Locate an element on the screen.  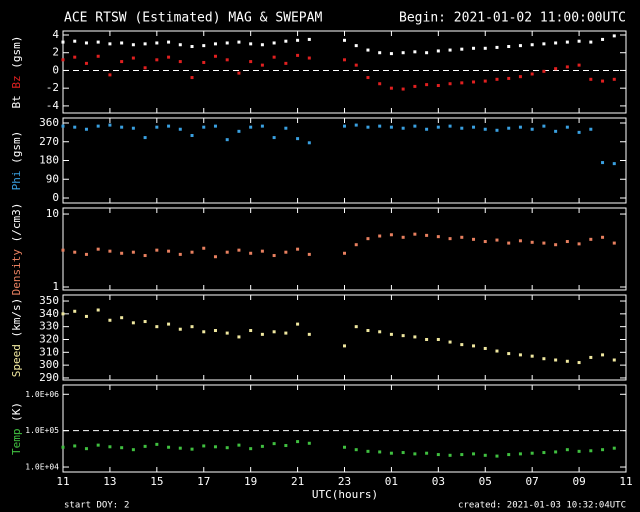
y-tick-label: 360 is located at coordinates (49, 122).